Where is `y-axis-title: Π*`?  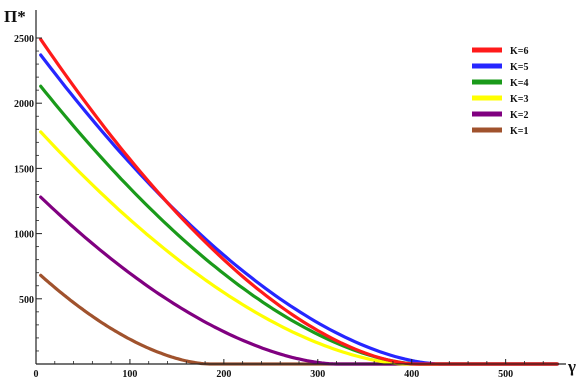 y-axis-title: Π* is located at coordinates (15, 16).